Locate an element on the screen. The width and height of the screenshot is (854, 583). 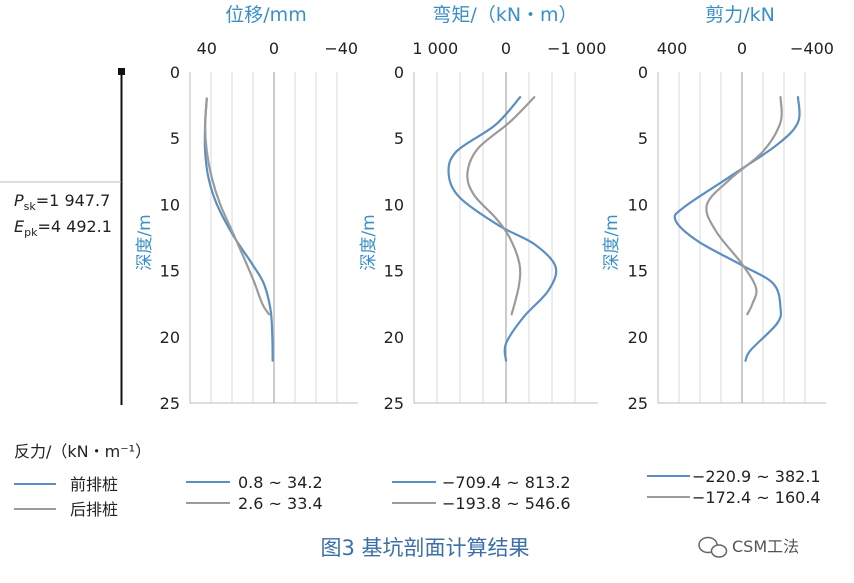
x-tick-label: 400 is located at coordinates (672, 48).